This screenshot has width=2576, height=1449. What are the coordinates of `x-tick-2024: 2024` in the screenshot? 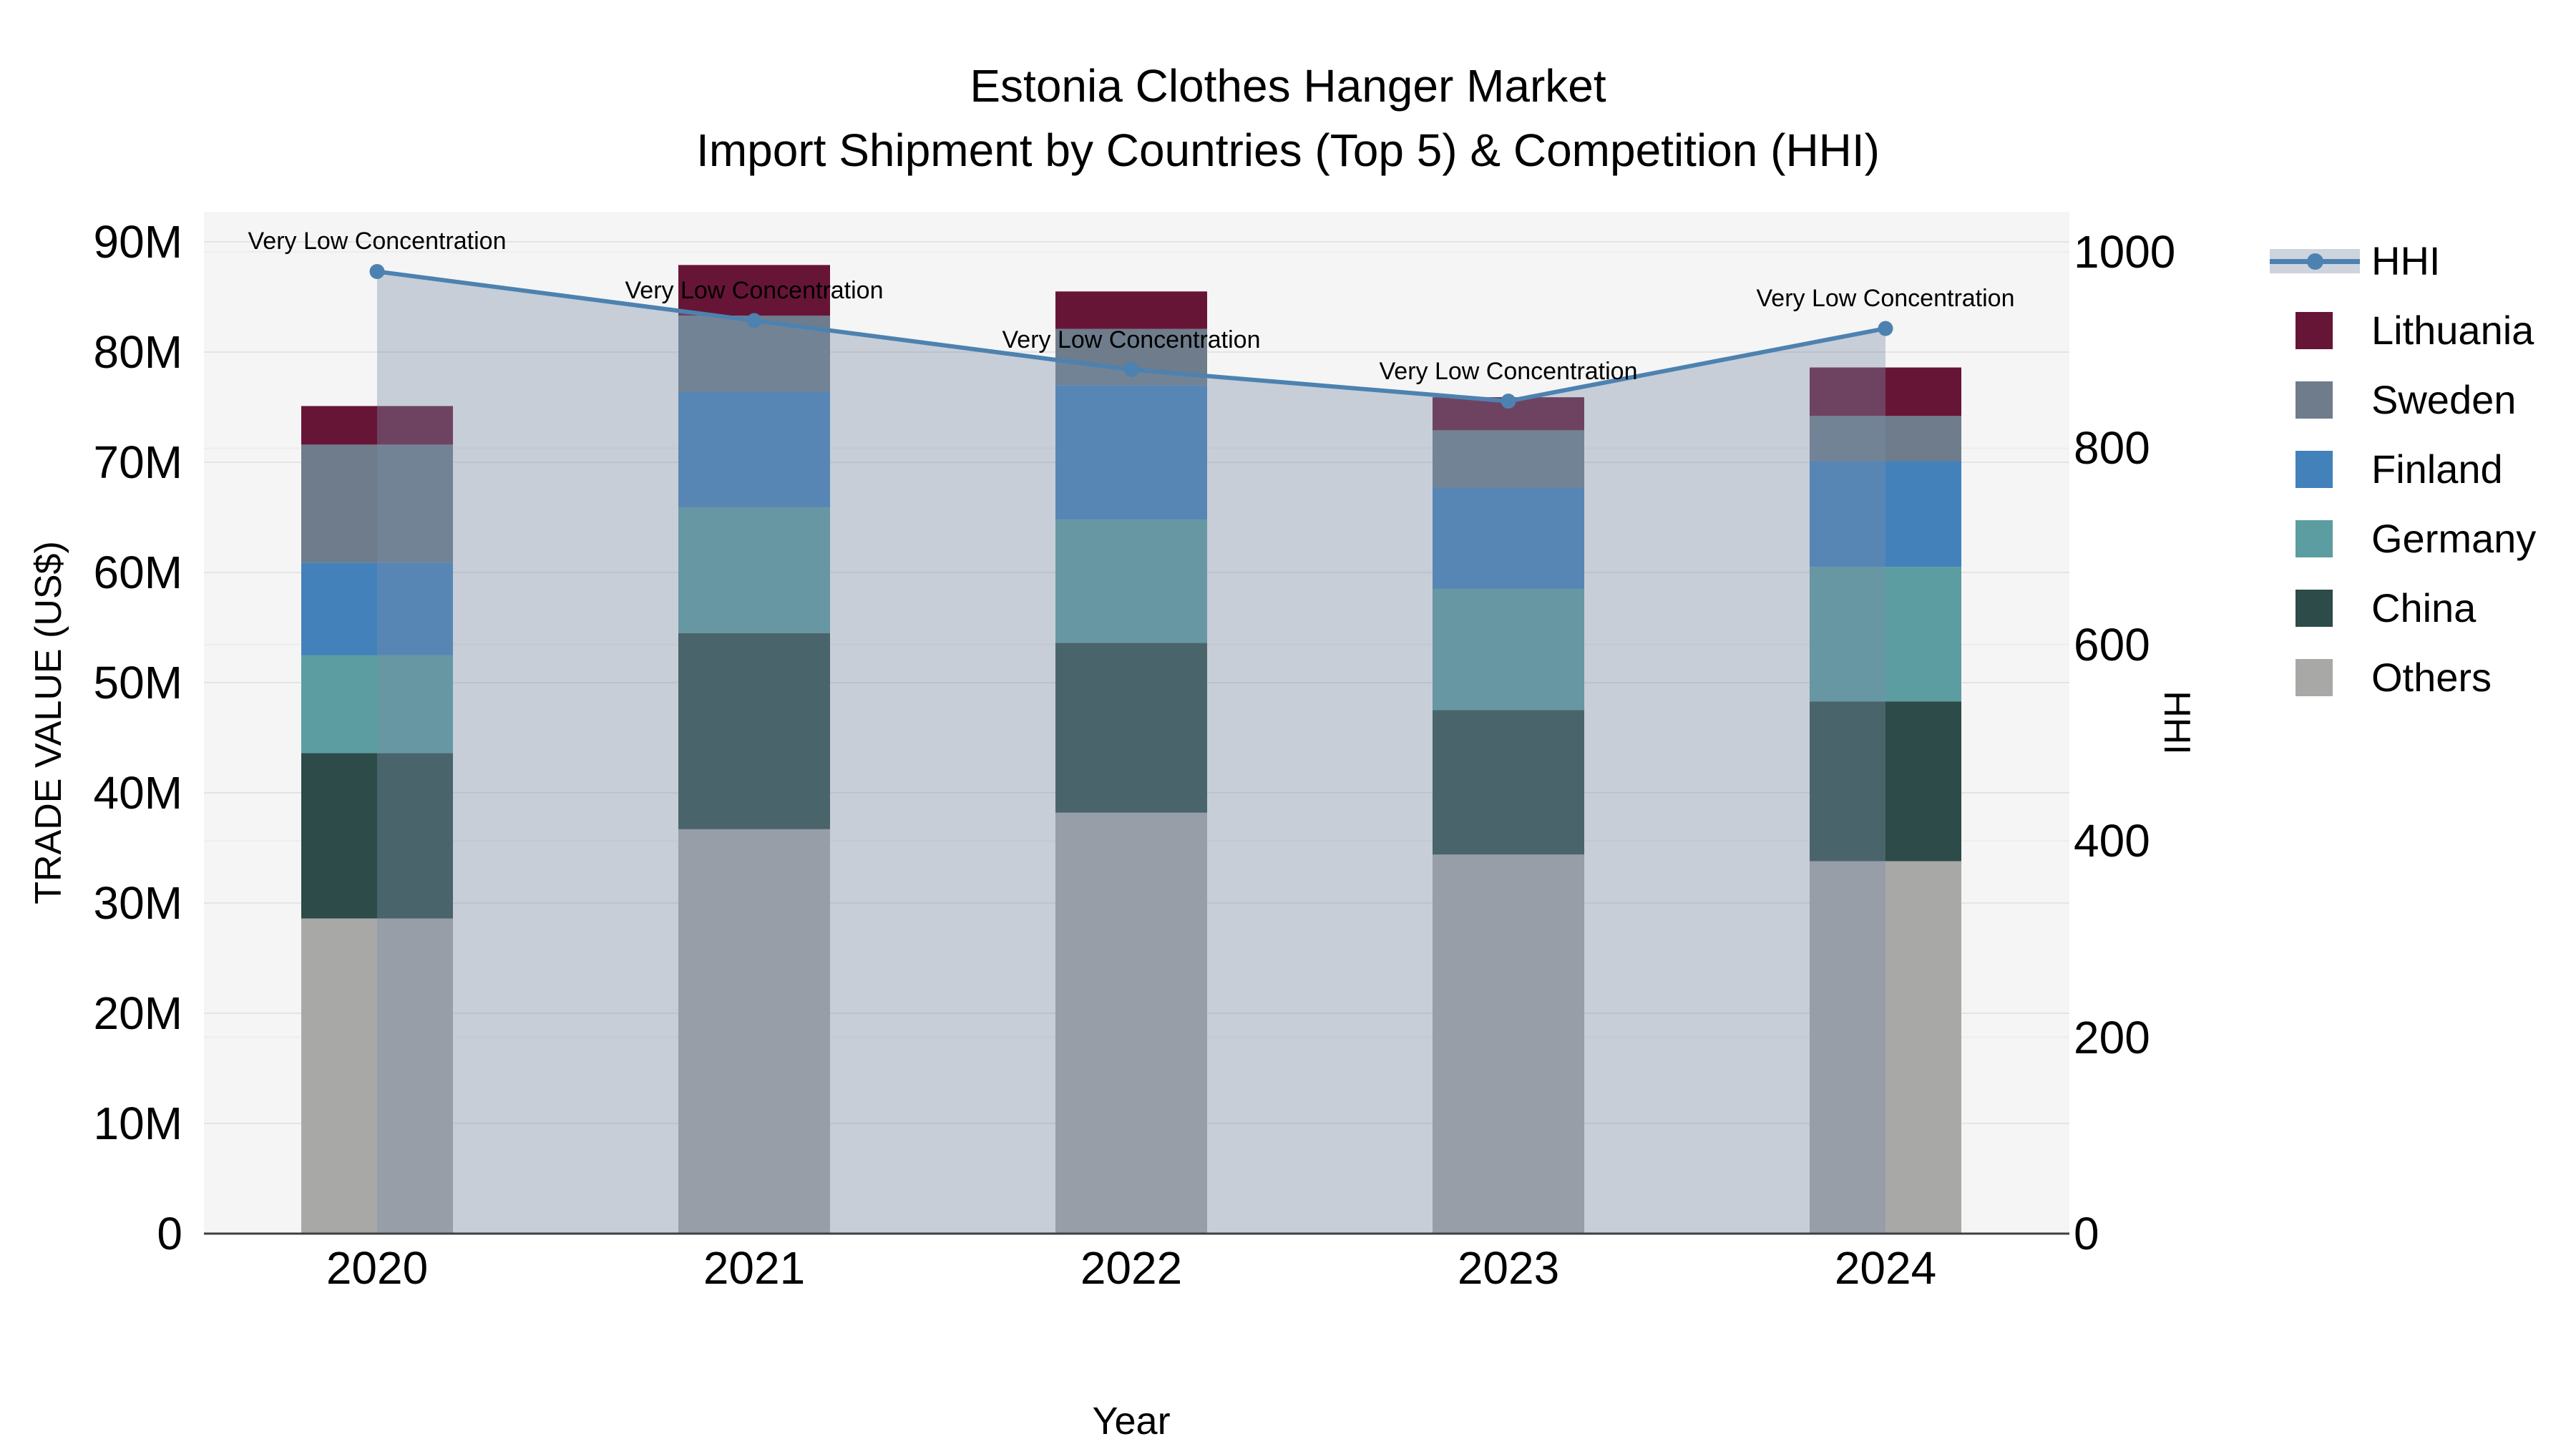 It's located at (1885, 1268).